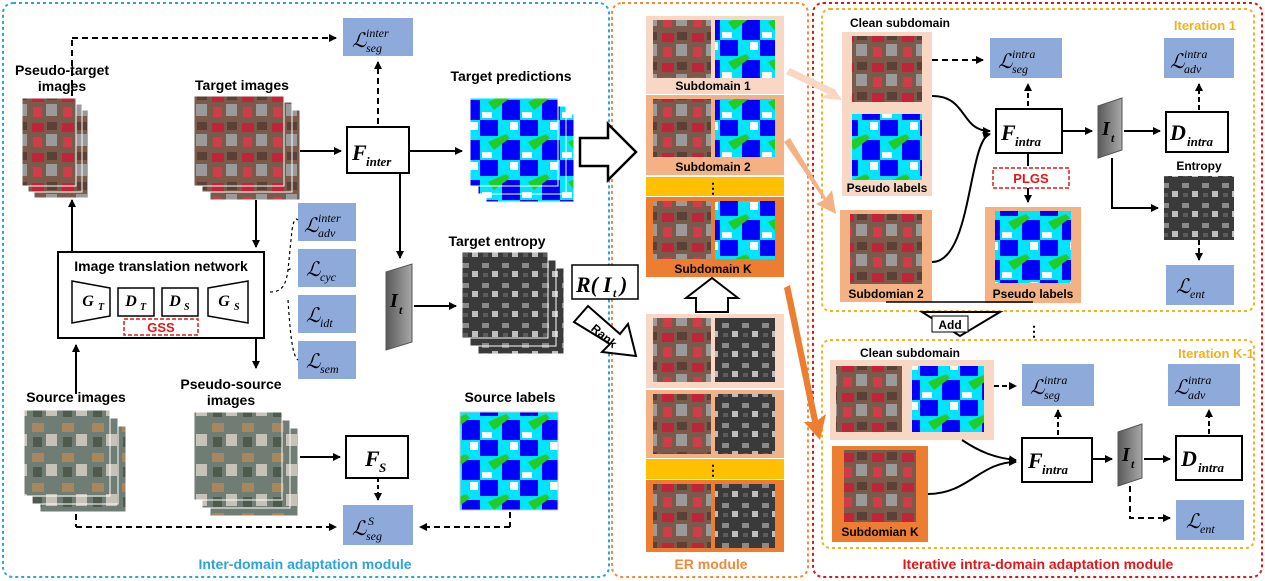 The image size is (1265, 581). I want to click on loss-idt-box: ℒ idt, so click(327, 314).